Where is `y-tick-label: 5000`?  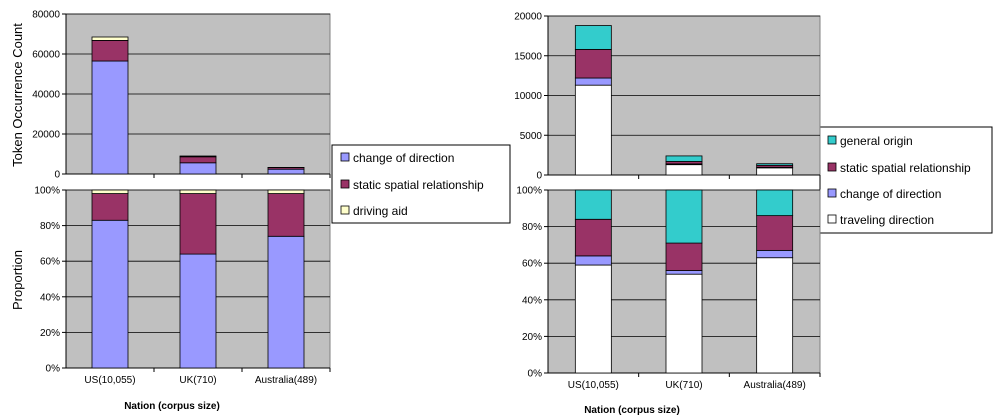
y-tick-label: 5000 is located at coordinates (531, 136).